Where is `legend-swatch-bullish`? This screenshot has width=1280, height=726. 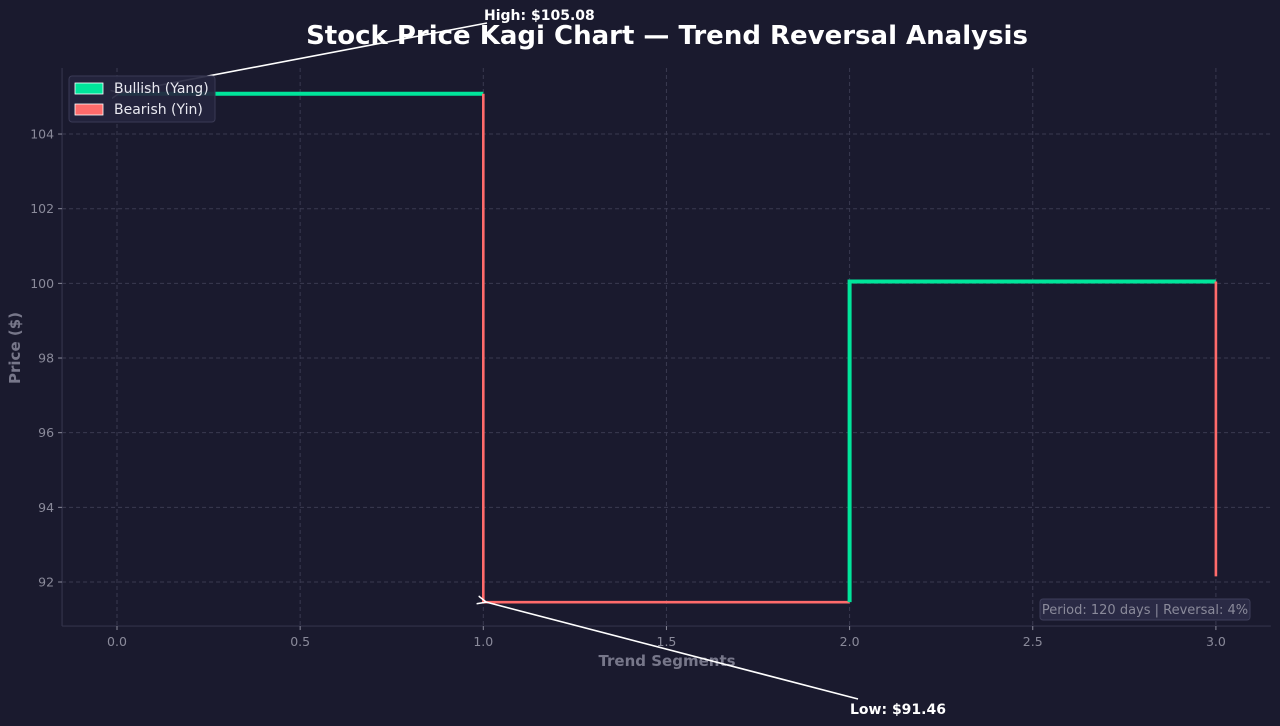
legend-swatch-bullish is located at coordinates (89, 88).